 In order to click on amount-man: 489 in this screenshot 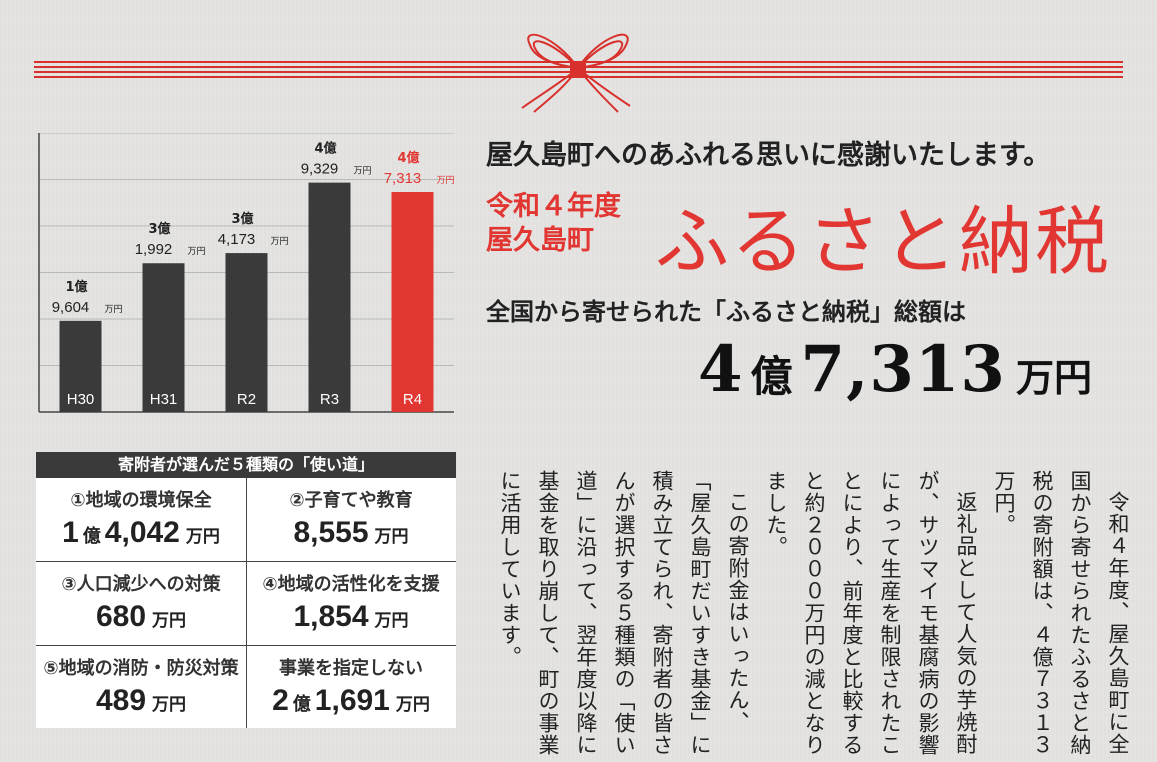, I will do `click(121, 700)`.